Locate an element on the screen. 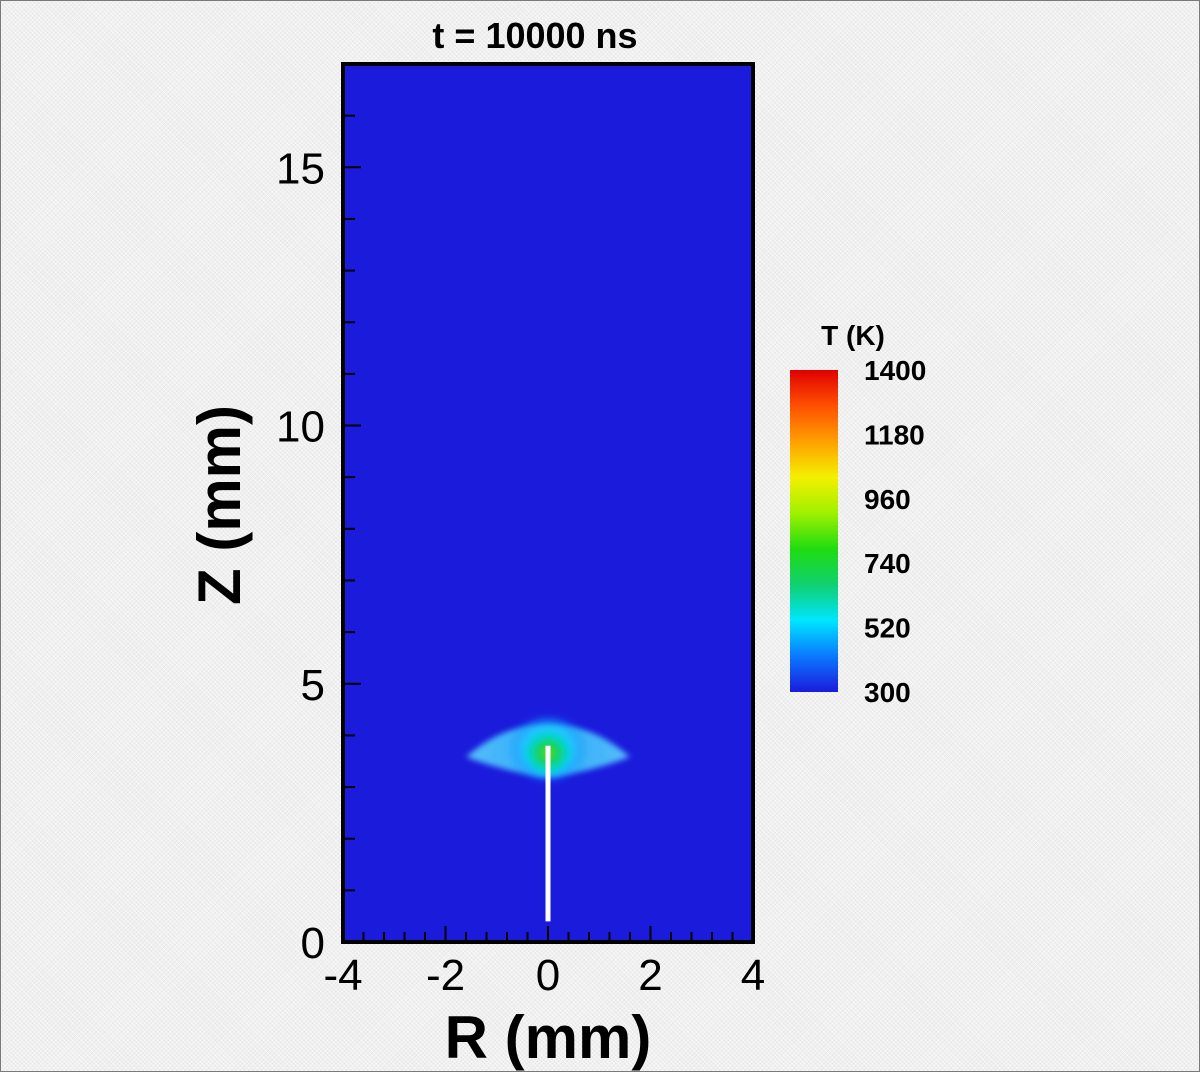 This screenshot has height=1072, width=1200. colorbar: T (K) 300 520 740 960 1180 1400 is located at coordinates (858, 514).